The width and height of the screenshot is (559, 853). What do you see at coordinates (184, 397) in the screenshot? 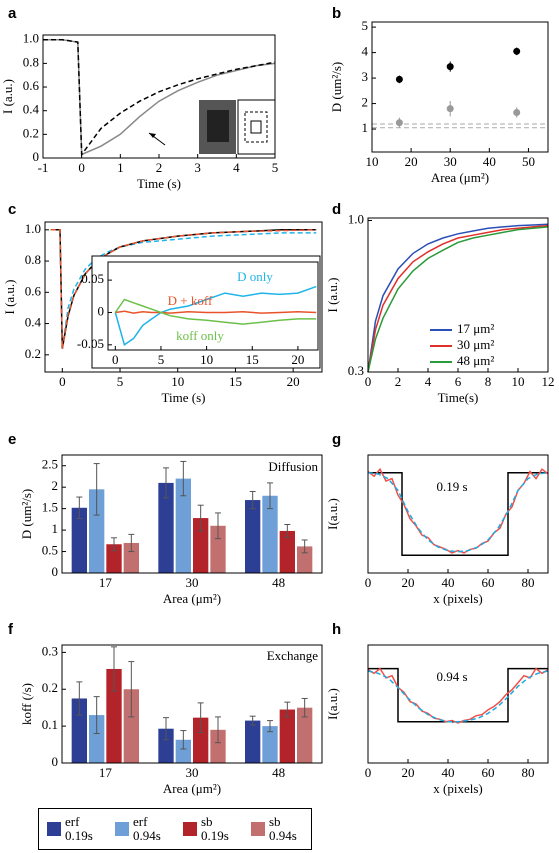
I see `x-axis-label: Time (s)` at bounding box center [184, 397].